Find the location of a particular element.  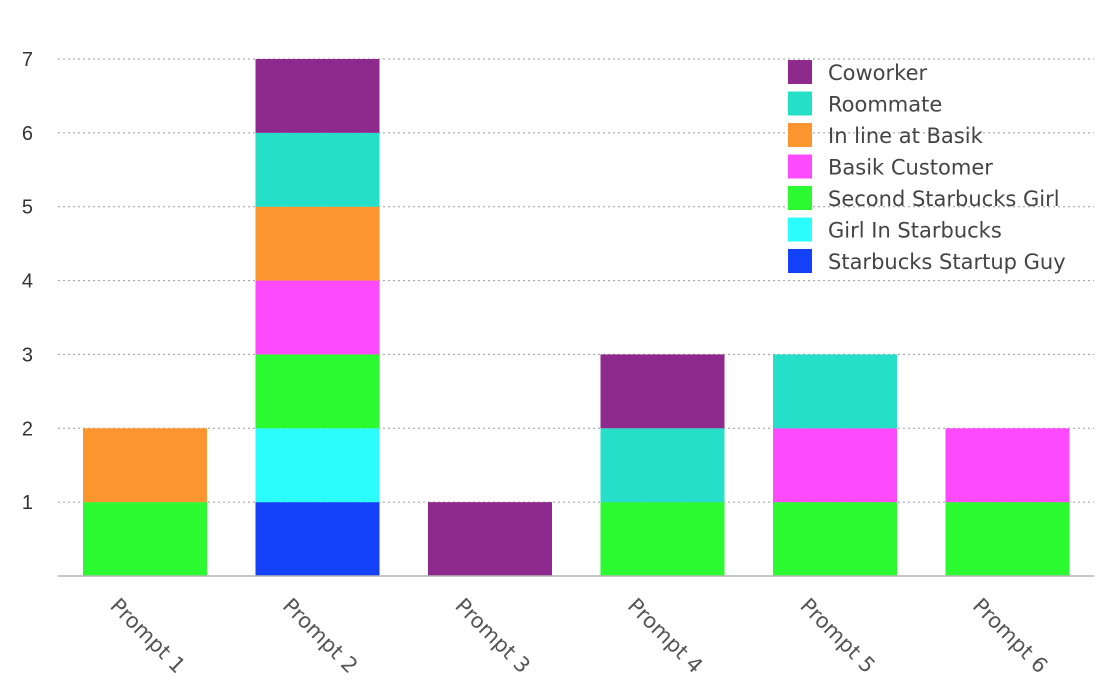

legend-label: Girl In Starbucks is located at coordinates (915, 231).